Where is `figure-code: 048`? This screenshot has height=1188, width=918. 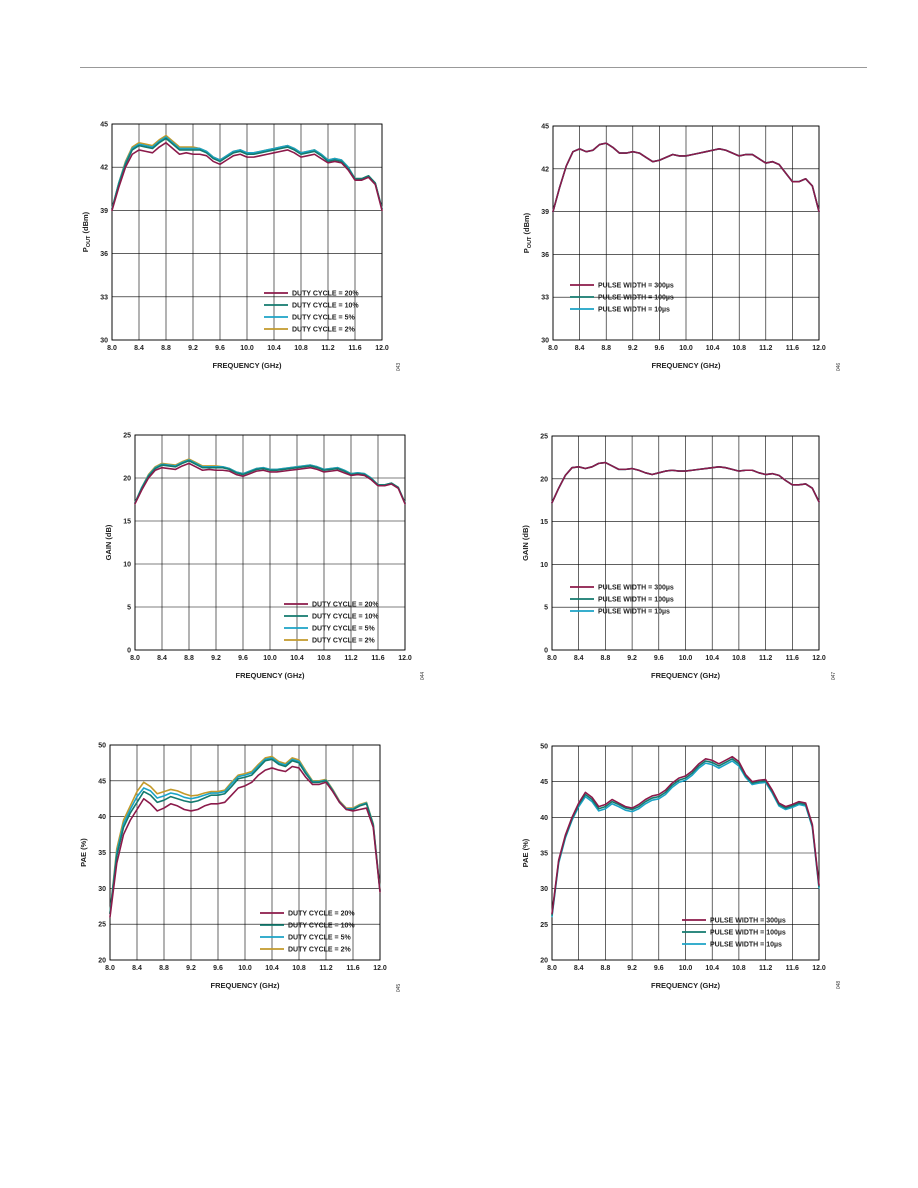
figure-code: 048 is located at coordinates (839, 985).